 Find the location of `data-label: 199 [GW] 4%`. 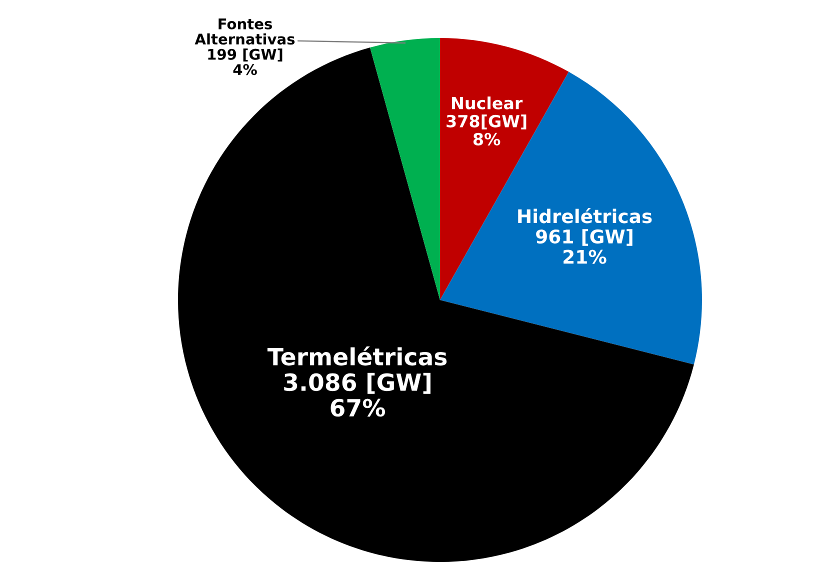

data-label: 199 [GW] 4% is located at coordinates (245, 62).